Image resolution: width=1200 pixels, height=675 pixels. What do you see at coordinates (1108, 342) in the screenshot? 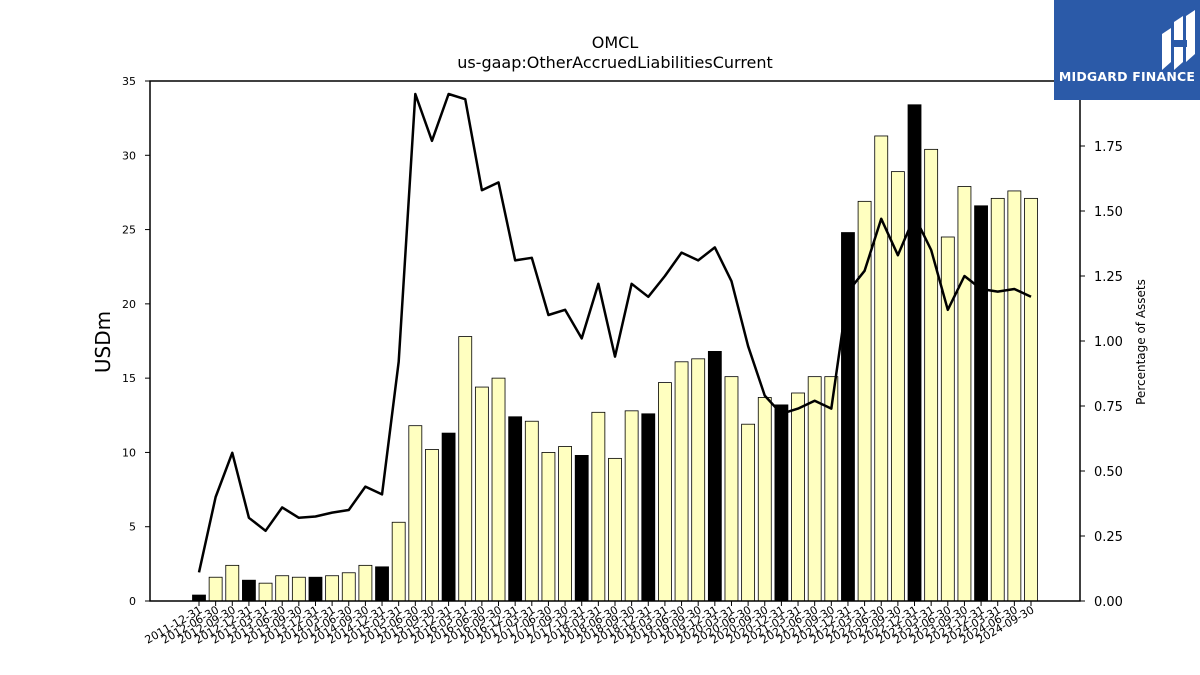
I see `y2-tick-label: 1.00` at bounding box center [1108, 342].